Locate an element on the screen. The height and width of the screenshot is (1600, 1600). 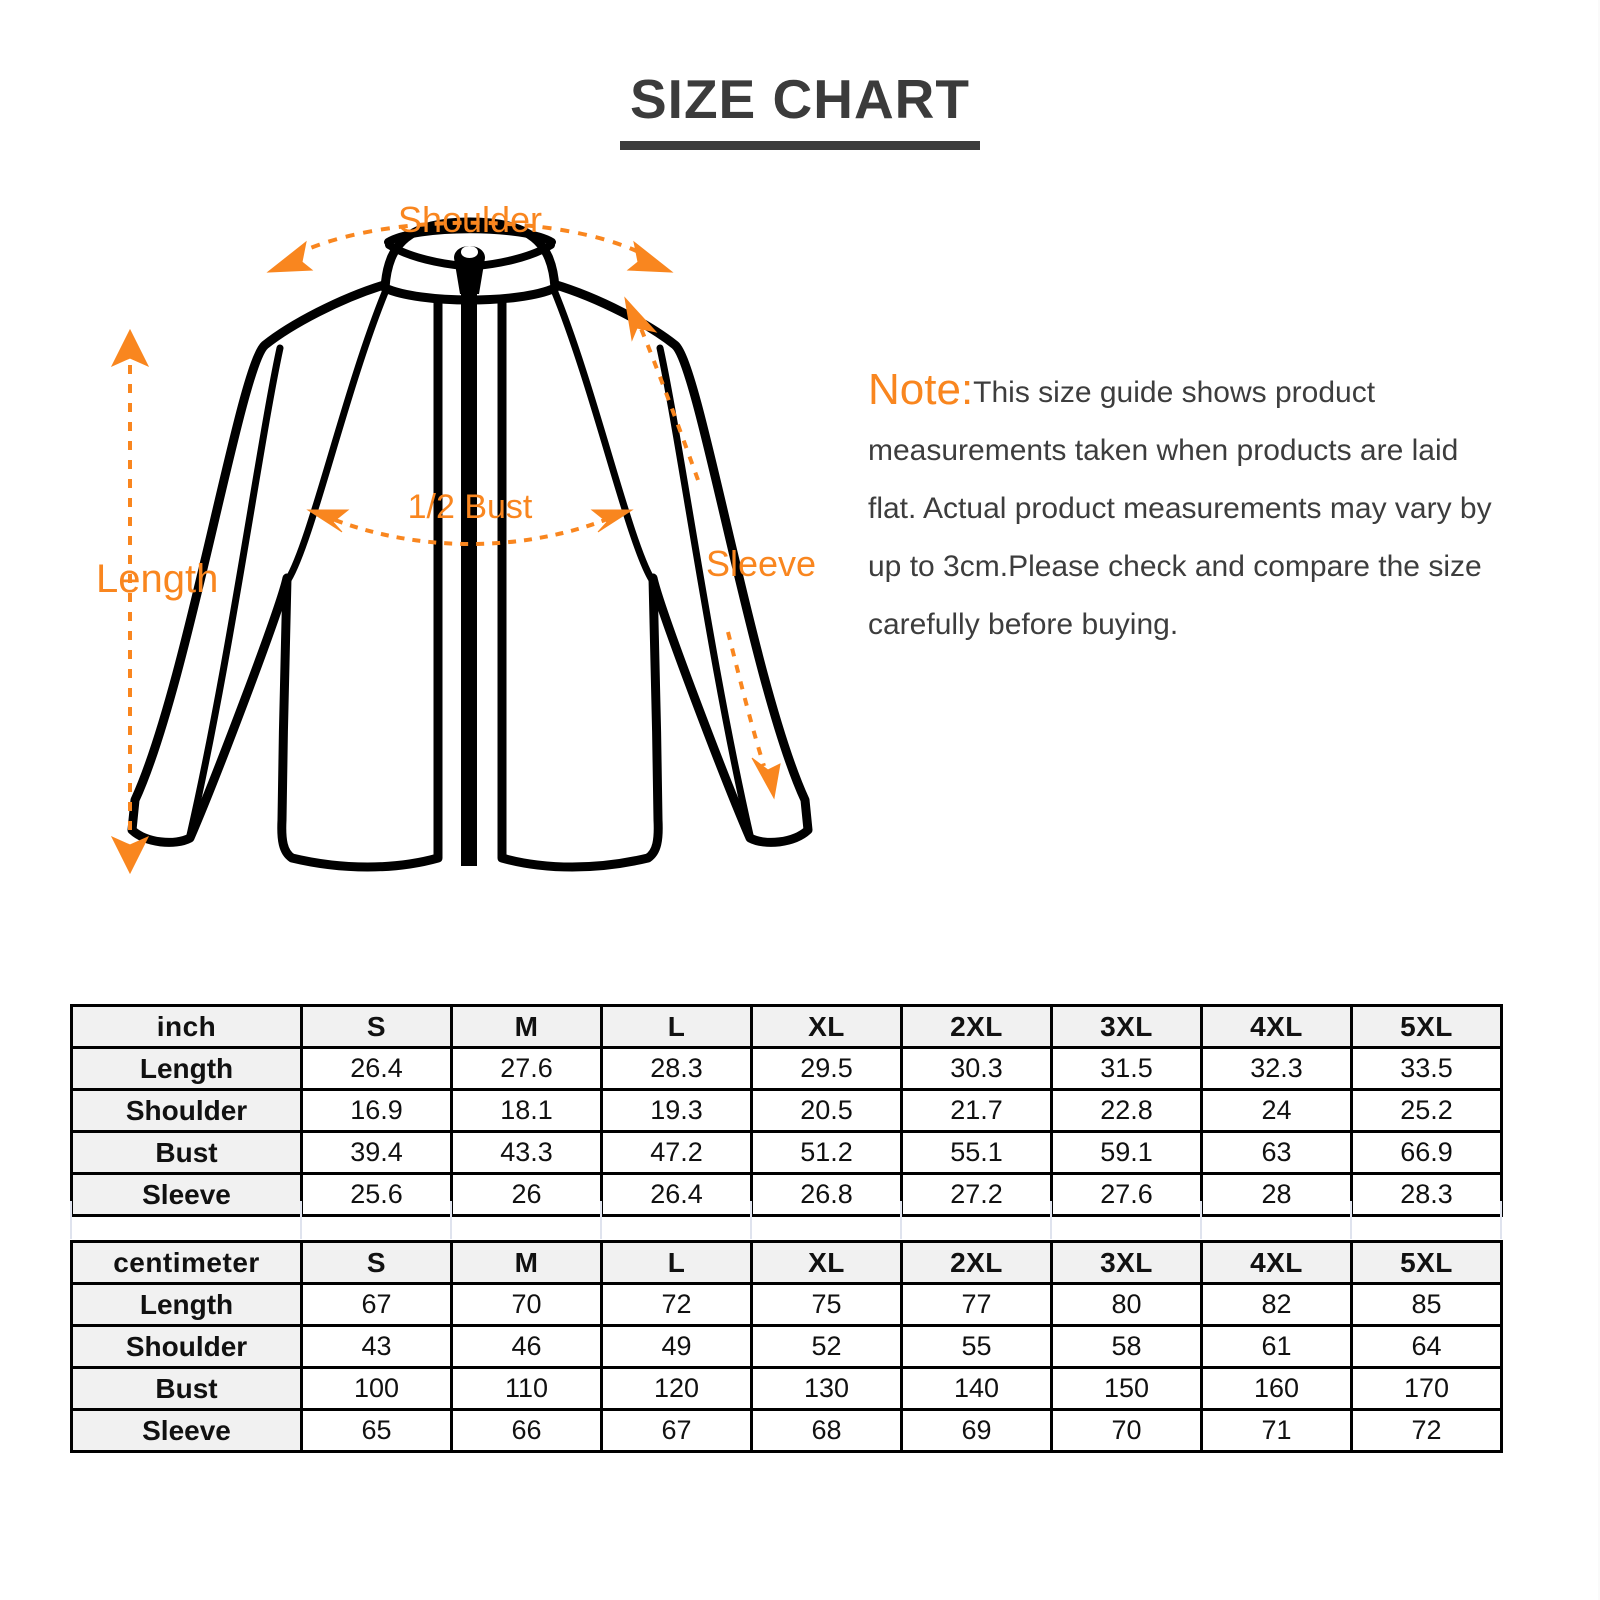
zipper-pull-loop is located at coordinates (469, 252).